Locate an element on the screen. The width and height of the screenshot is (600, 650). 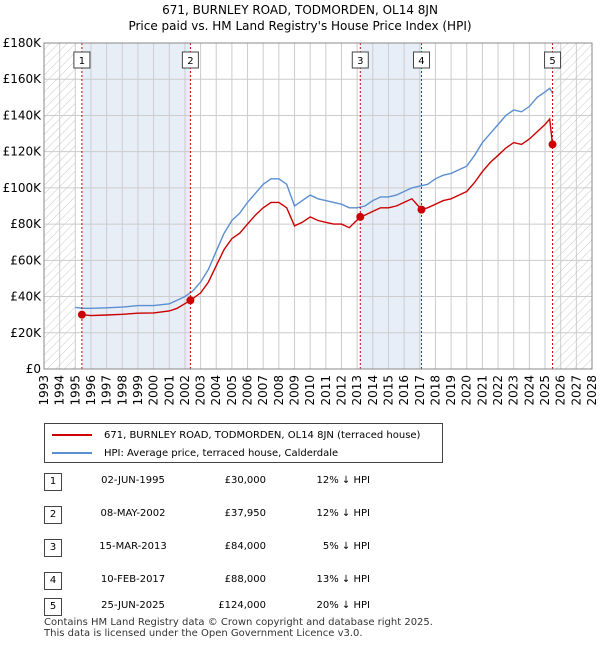
sale-row: 2 08-MAY-2002 £37,950 12% ↓ HPI is located at coordinates (224, 513).